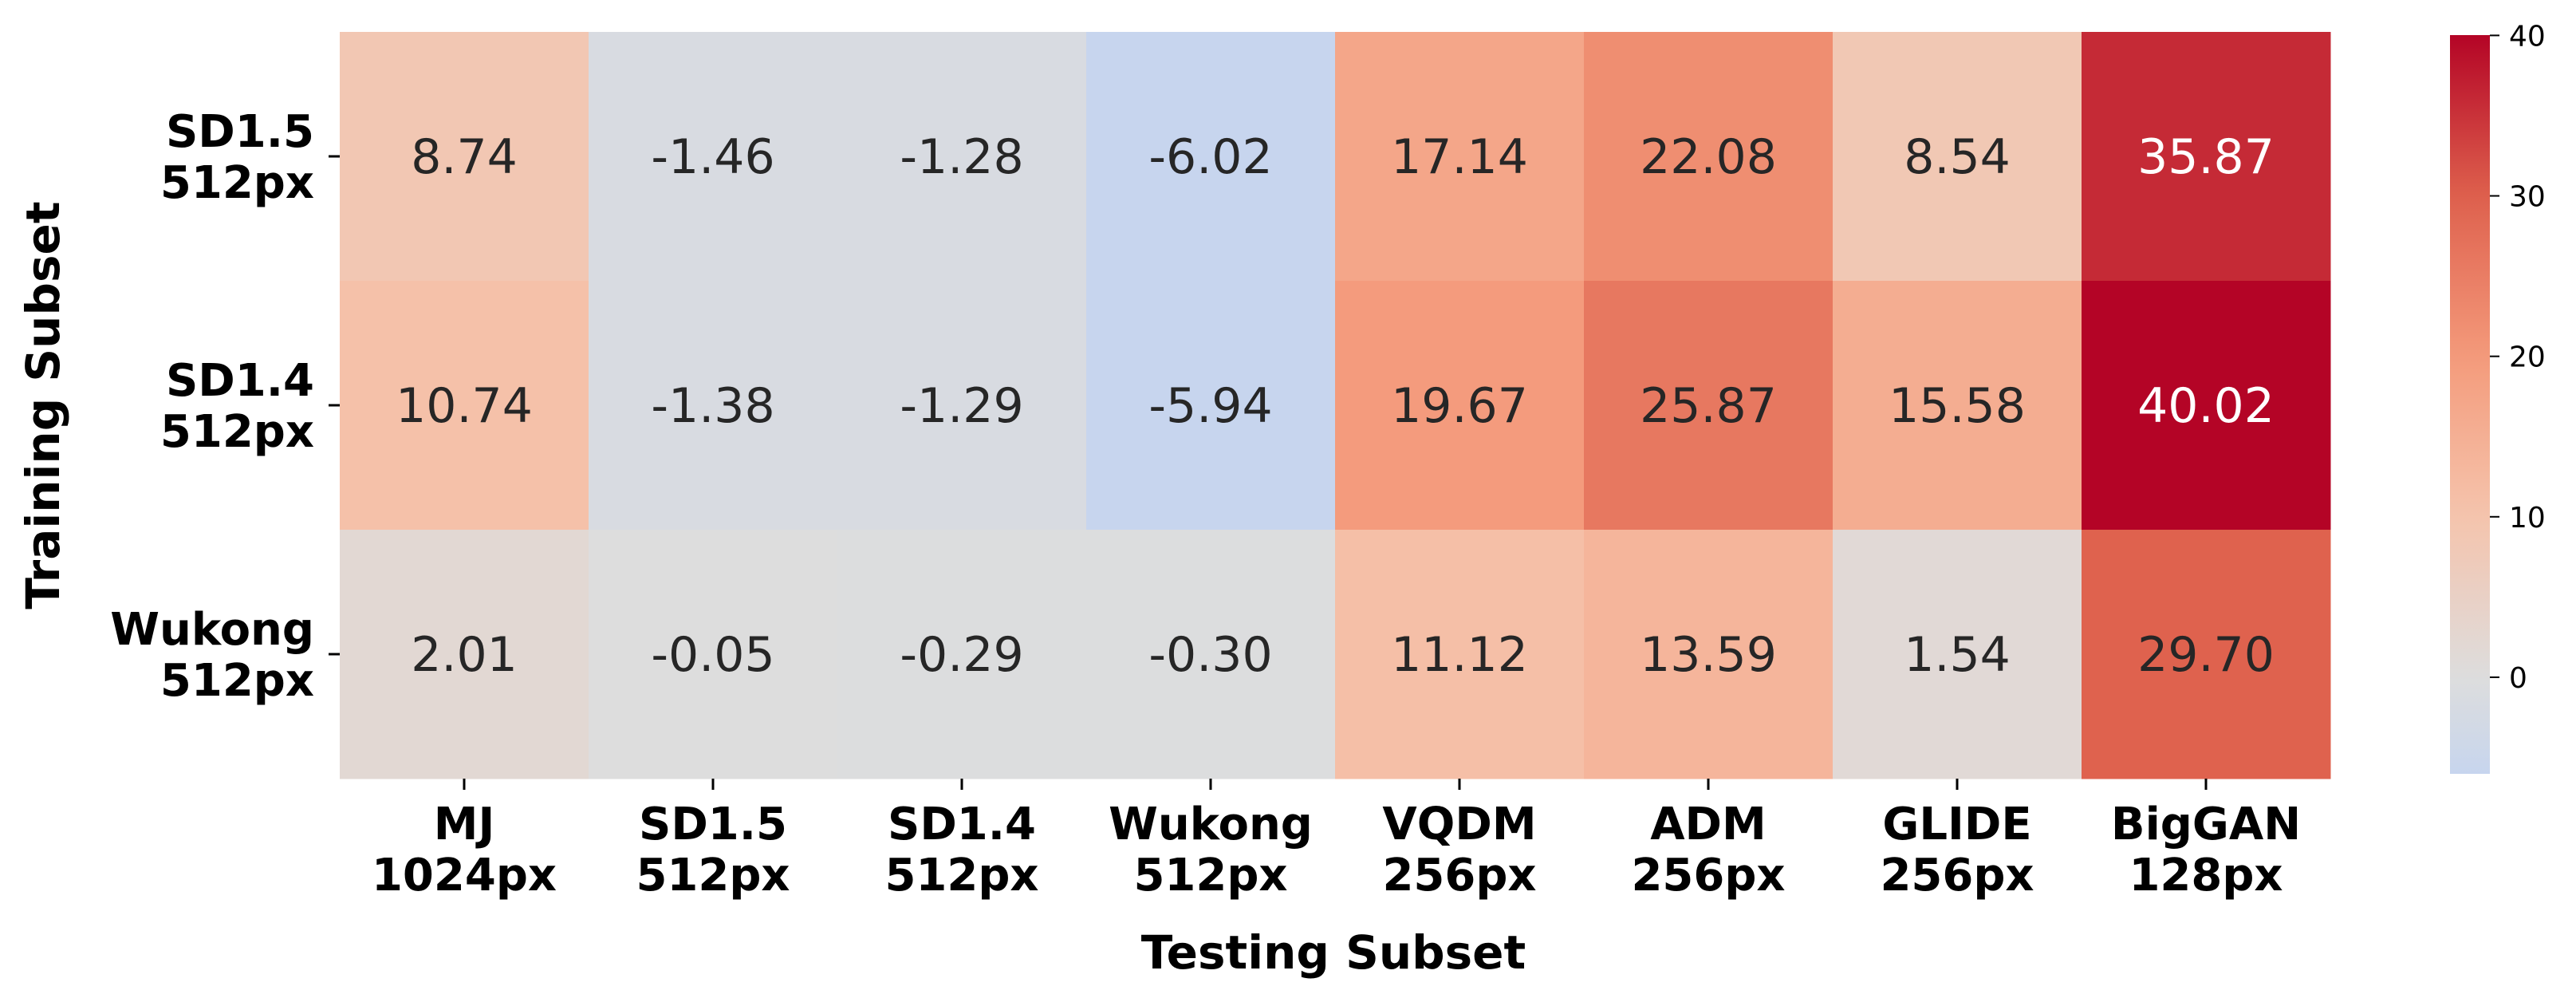 This screenshot has height=1002, width=2576. I want to click on cell-value-label: -1.46, so click(712, 157).